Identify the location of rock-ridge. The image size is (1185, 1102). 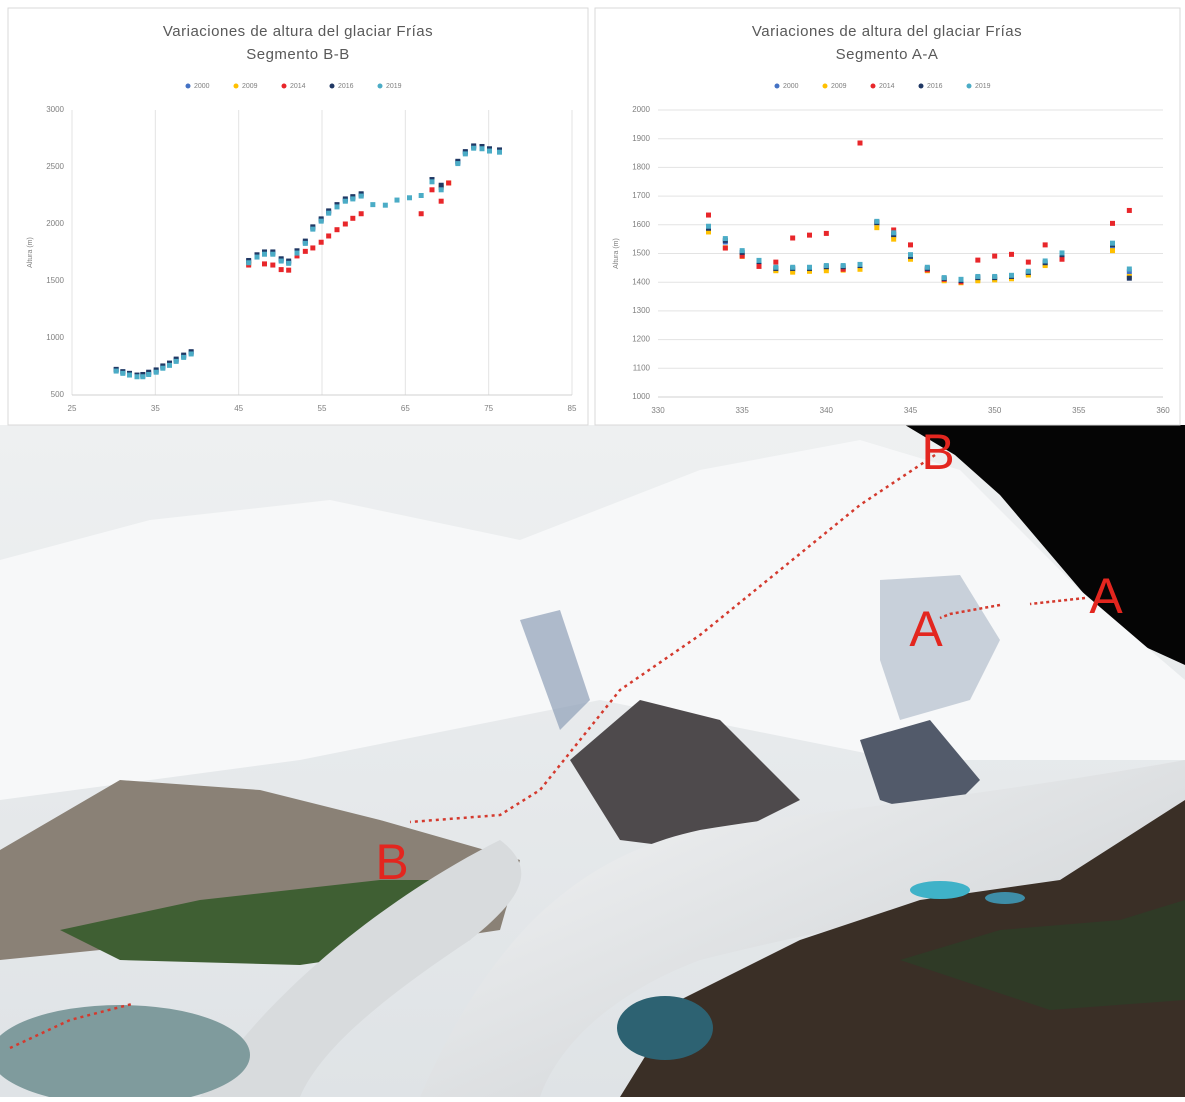
(920, 770).